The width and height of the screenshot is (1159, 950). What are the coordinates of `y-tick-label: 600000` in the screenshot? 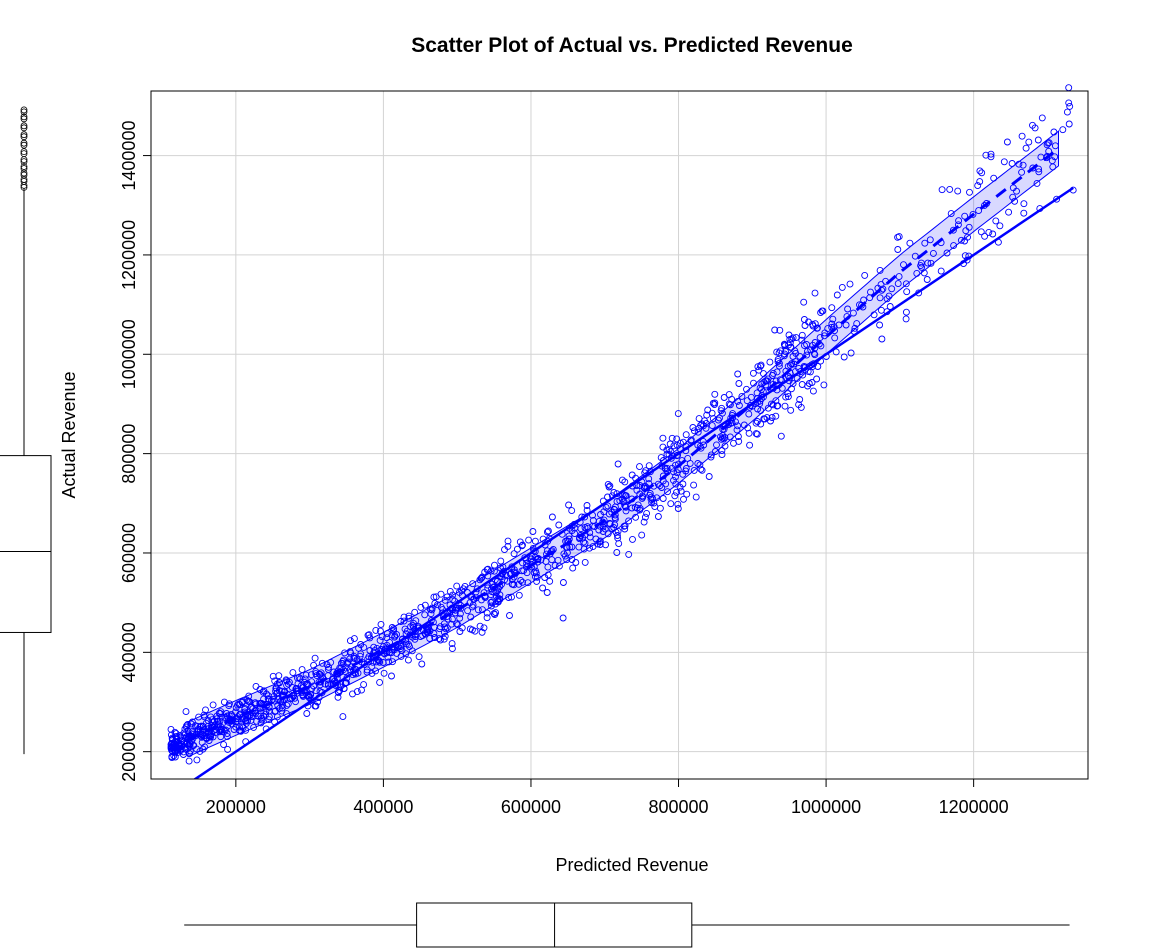 It's located at (129, 553).